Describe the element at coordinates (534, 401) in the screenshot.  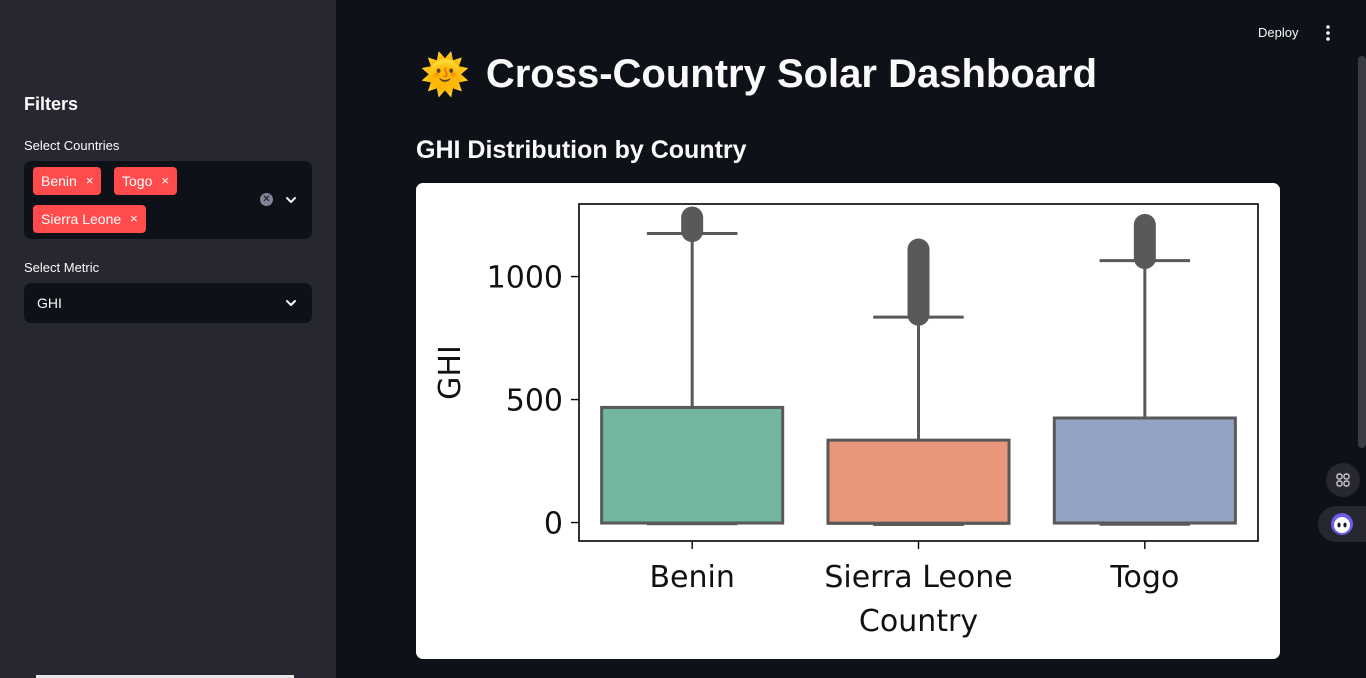
I see `y-tick-label: 500` at that location.